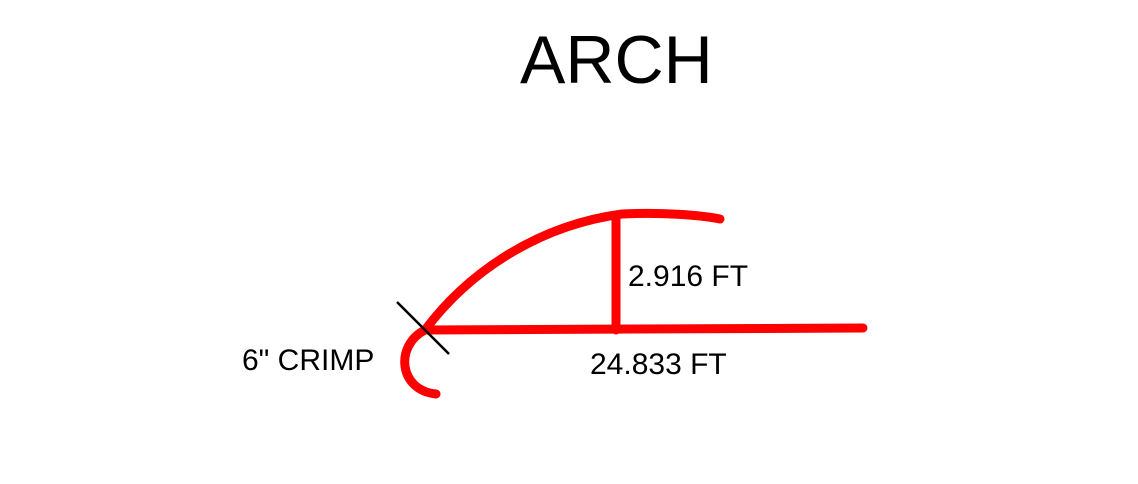  I want to click on span-line, so click(644, 329).